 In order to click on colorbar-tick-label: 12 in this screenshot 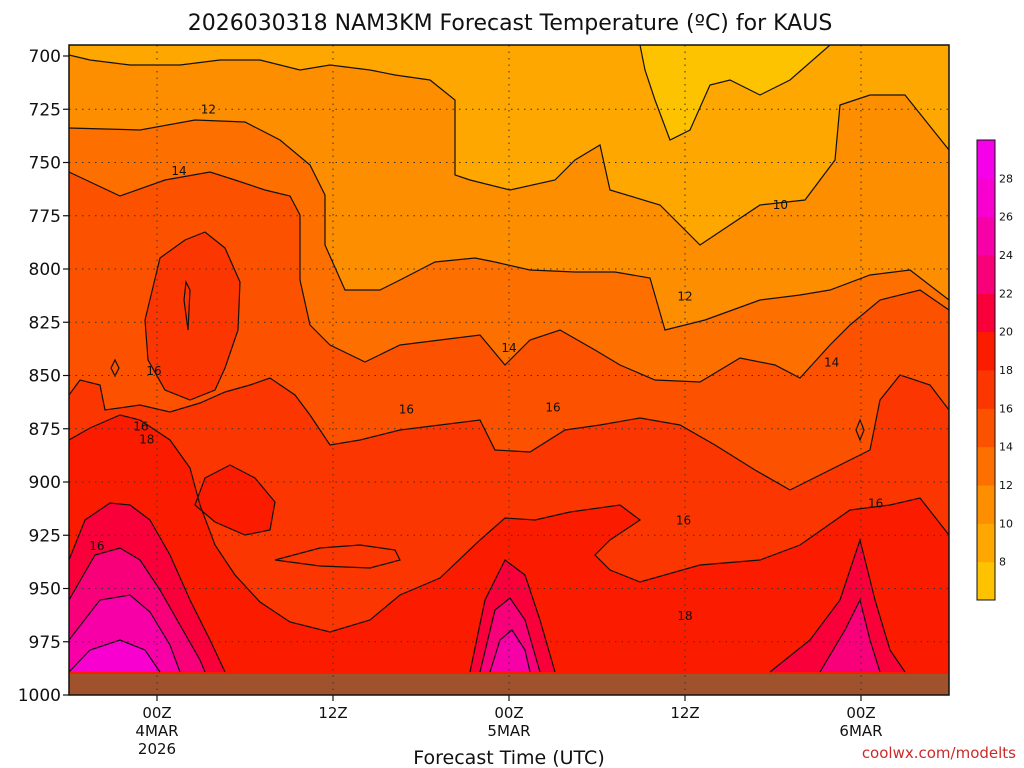, I will do `click(1006, 485)`.